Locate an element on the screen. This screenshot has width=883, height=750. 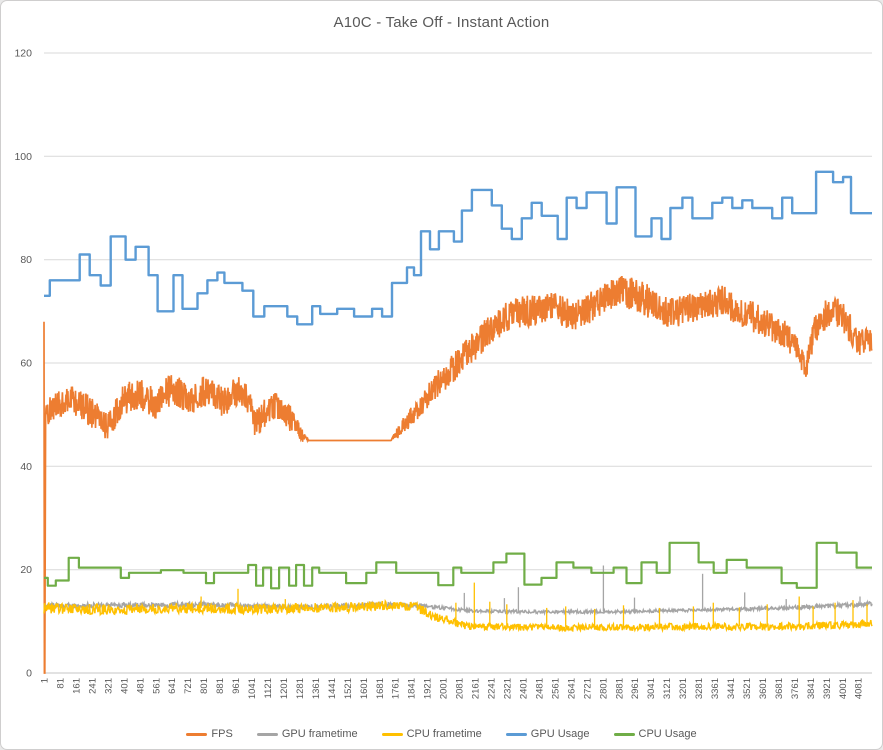
legend-item-gpu-usage: GPU Usage is located at coordinates (547, 734).